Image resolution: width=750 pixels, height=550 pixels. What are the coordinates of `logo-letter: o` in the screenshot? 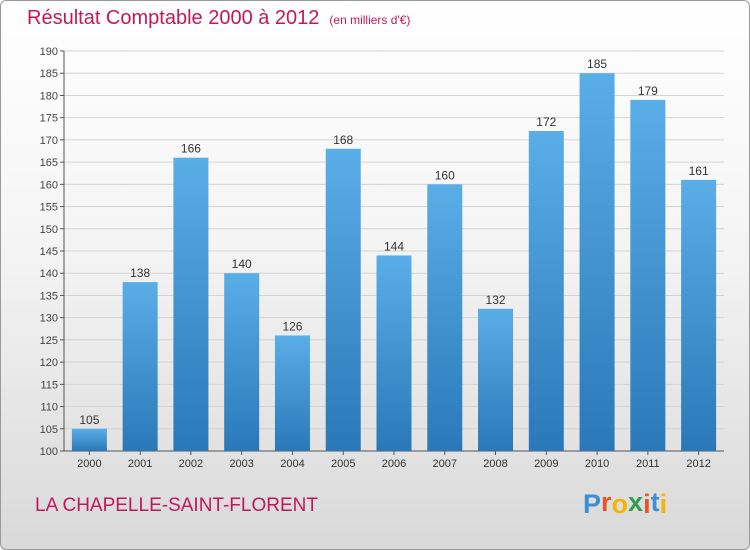 It's located at (620, 504).